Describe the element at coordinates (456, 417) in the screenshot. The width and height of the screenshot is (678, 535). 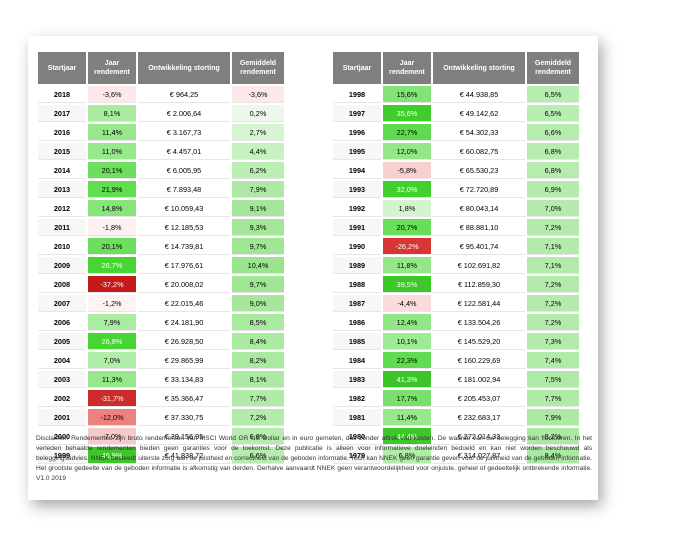
I see `table-row: 1981 11,4% € 232.683,17 7,9%` at that location.